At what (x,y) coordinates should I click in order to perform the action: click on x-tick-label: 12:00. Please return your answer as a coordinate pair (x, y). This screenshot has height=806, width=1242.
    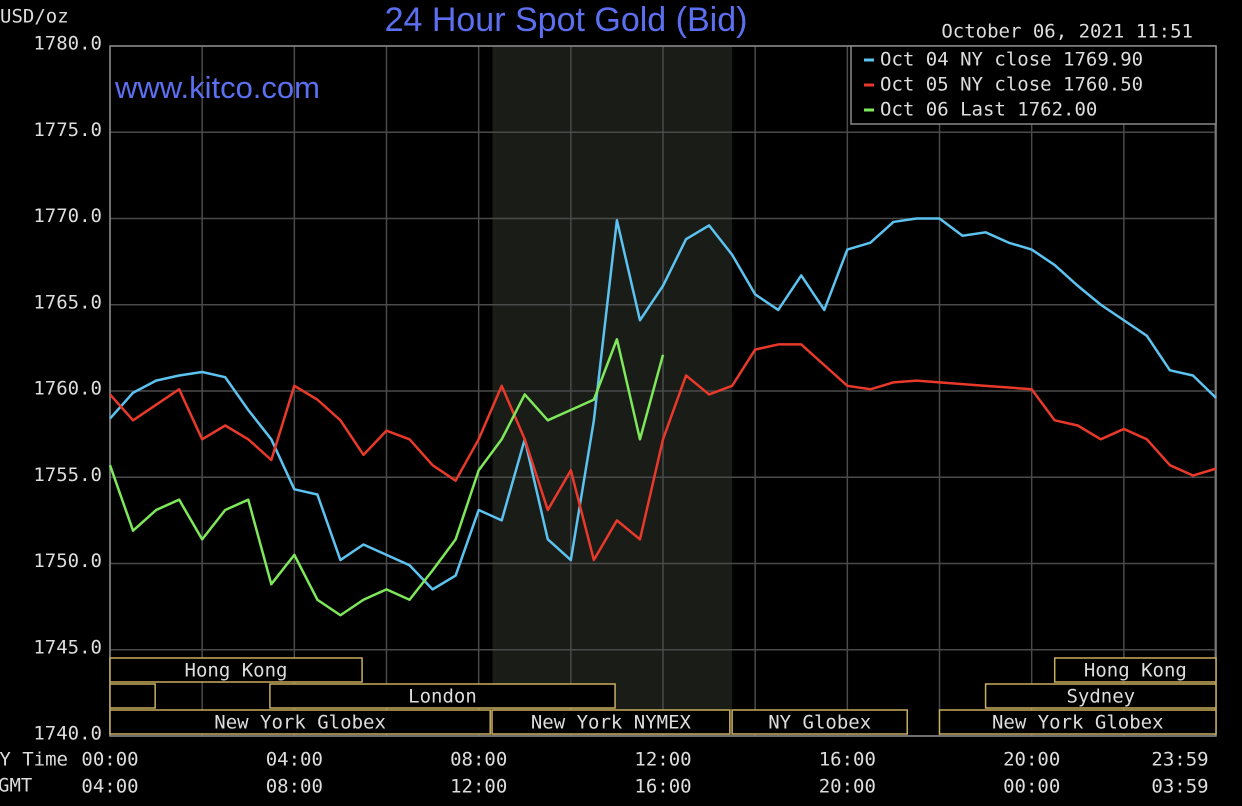
    Looking at the image, I should click on (662, 760).